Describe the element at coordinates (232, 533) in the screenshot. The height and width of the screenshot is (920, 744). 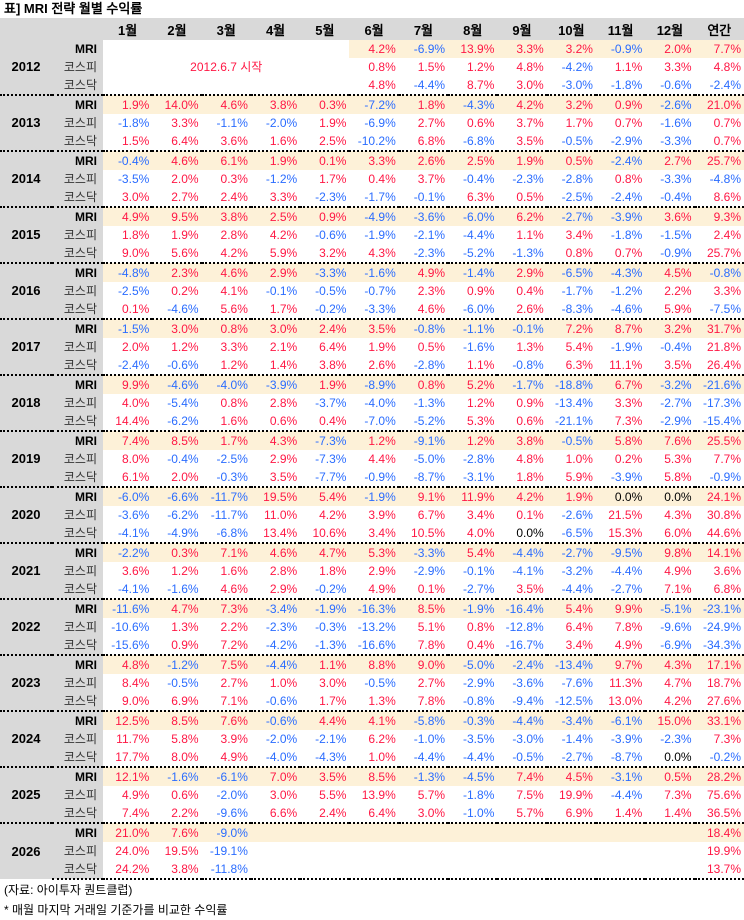
I see `value-cell: -6.8%` at that location.